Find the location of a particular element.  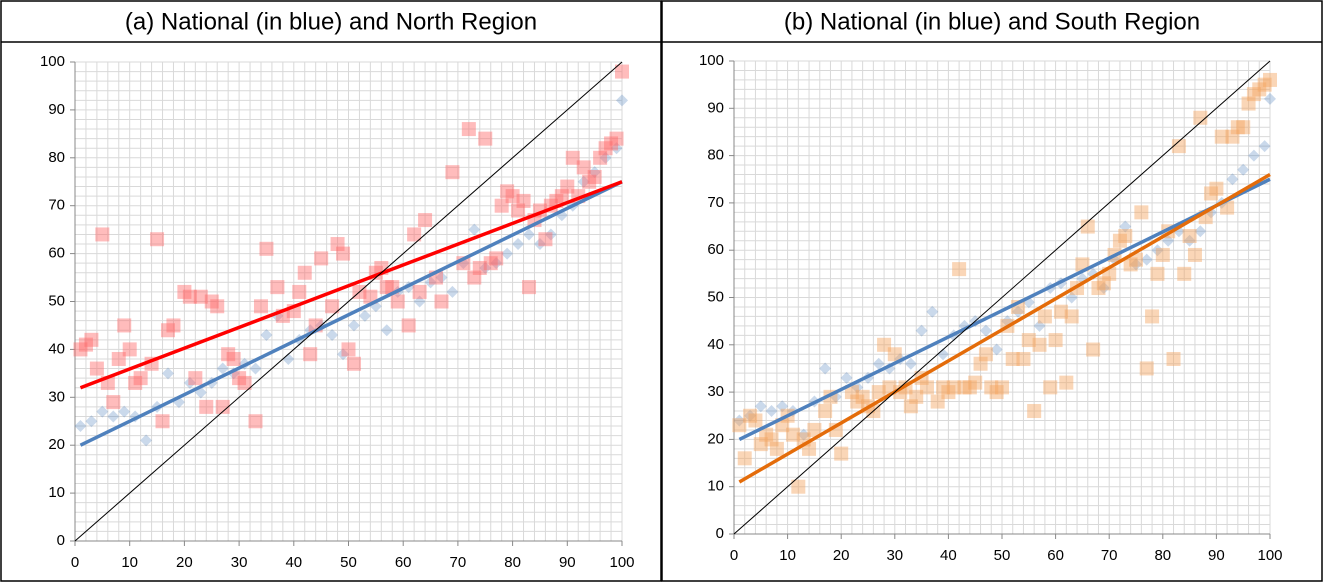

x-tick-label: 100 is located at coordinates (621, 562).